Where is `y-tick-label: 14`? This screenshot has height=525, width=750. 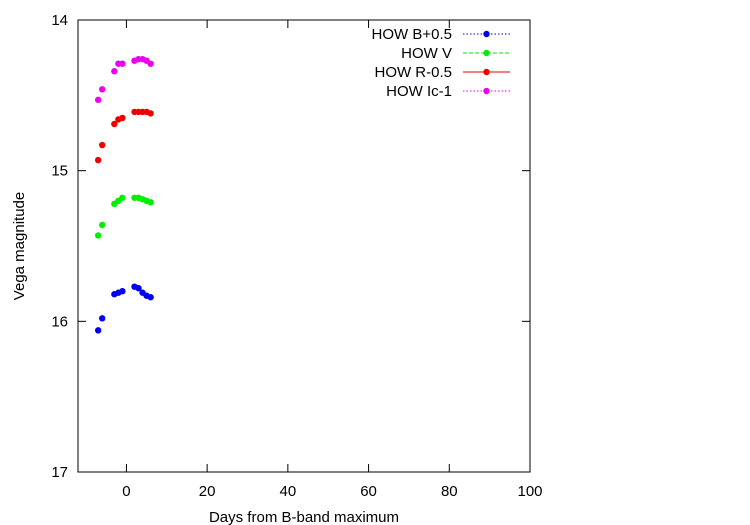
y-tick-label: 14 is located at coordinates (59, 20).